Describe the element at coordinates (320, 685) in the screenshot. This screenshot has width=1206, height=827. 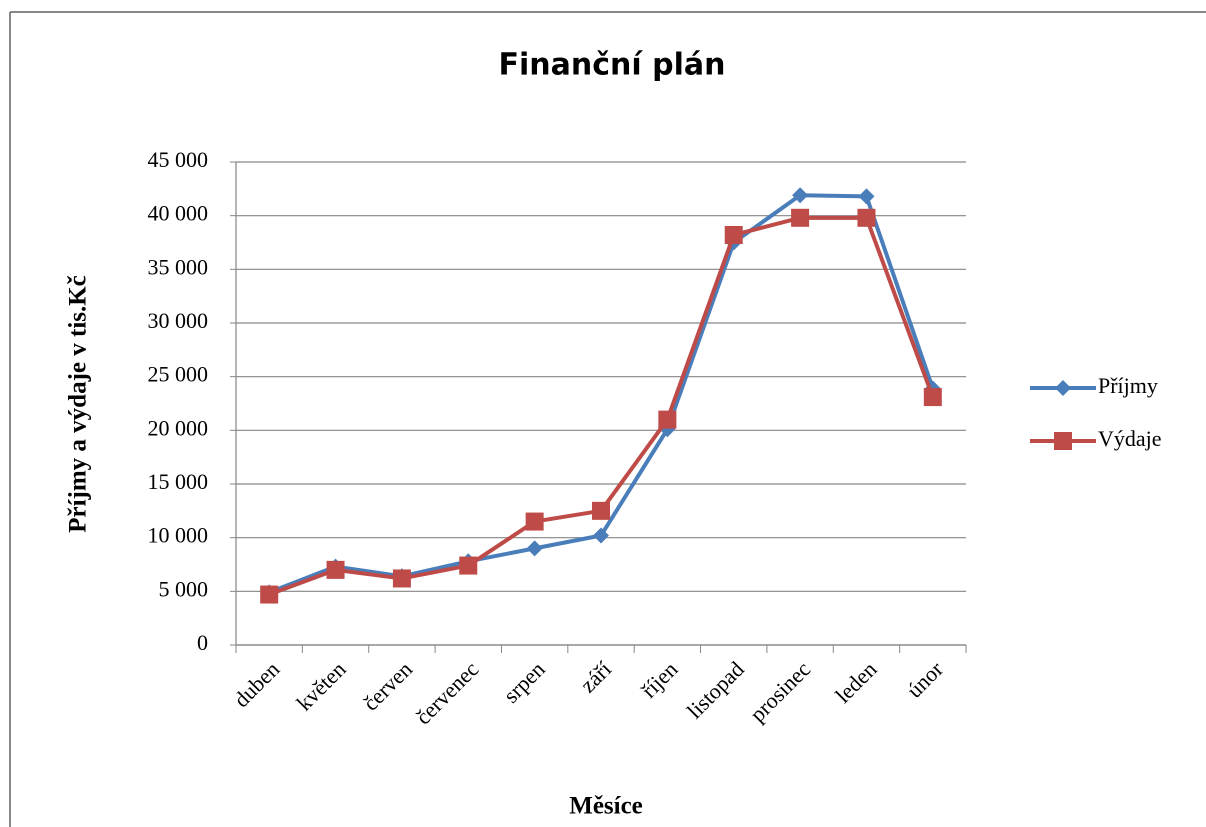
I see `x-tick-label: květen` at that location.